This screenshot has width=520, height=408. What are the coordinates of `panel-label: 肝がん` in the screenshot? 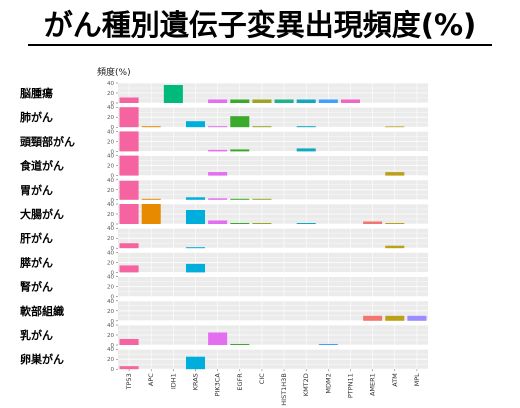 It's located at (36, 238).